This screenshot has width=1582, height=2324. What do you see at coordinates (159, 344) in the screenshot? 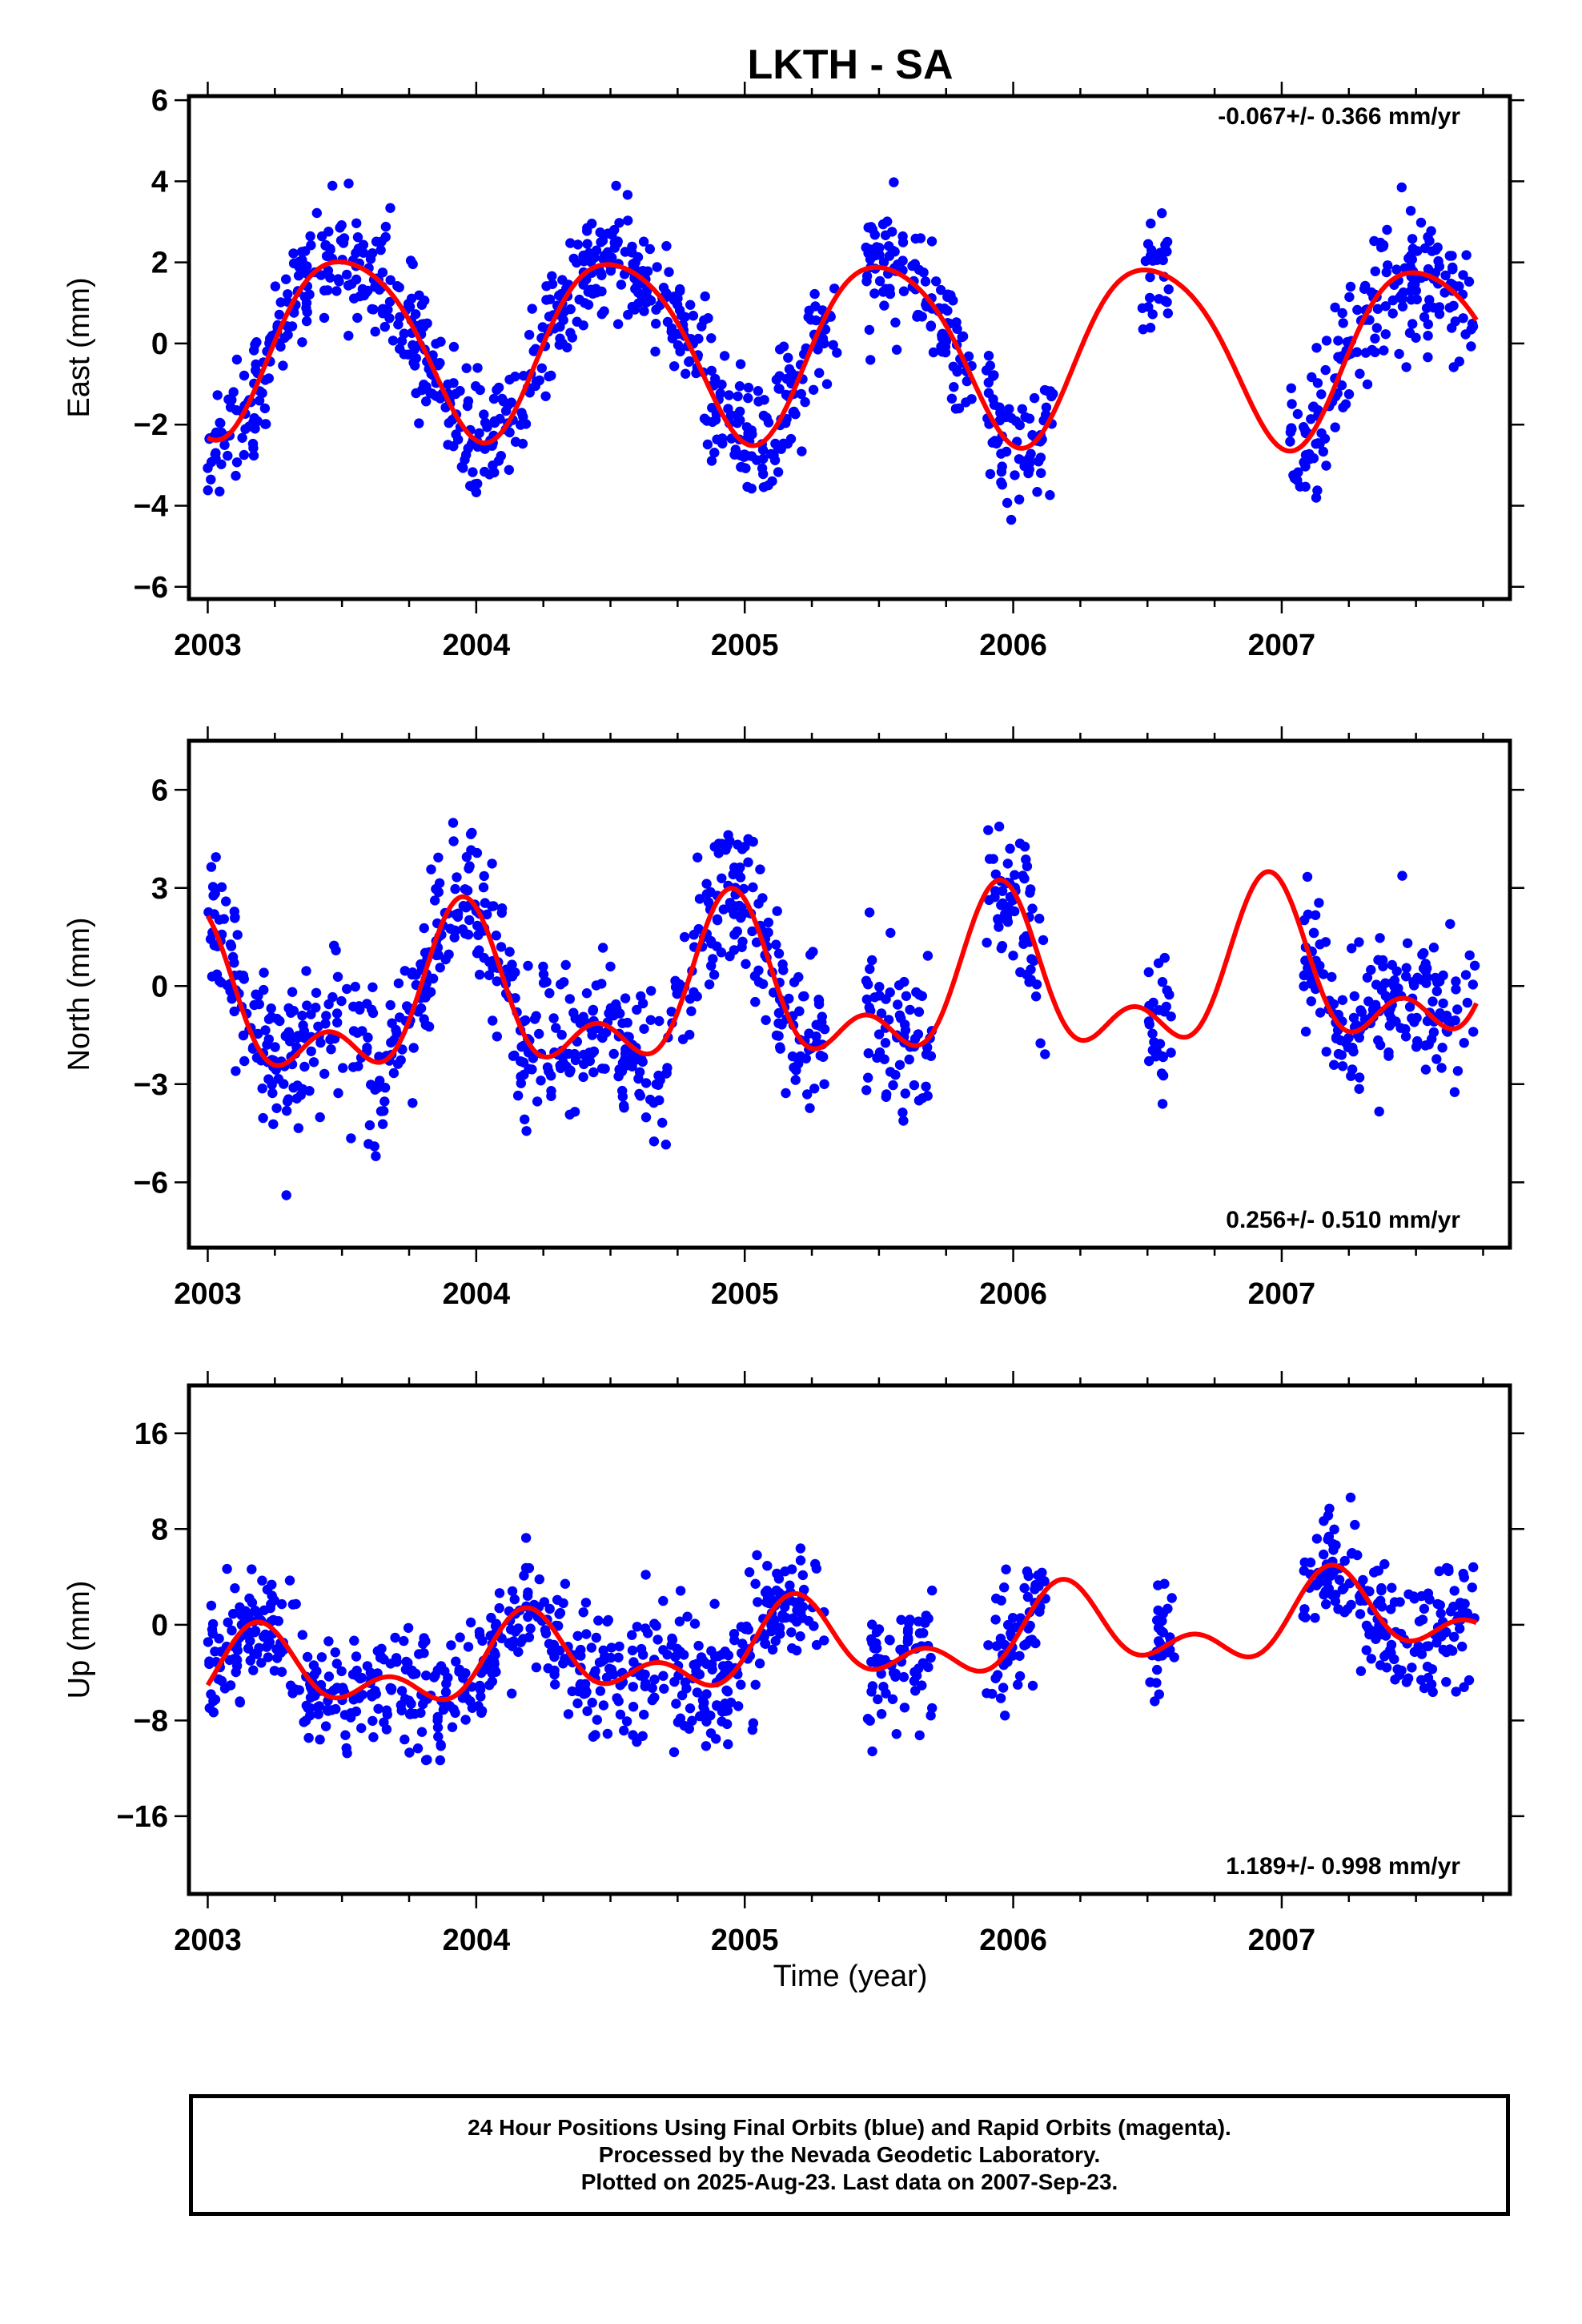
I see `y-tick-label: 0` at bounding box center [159, 344].